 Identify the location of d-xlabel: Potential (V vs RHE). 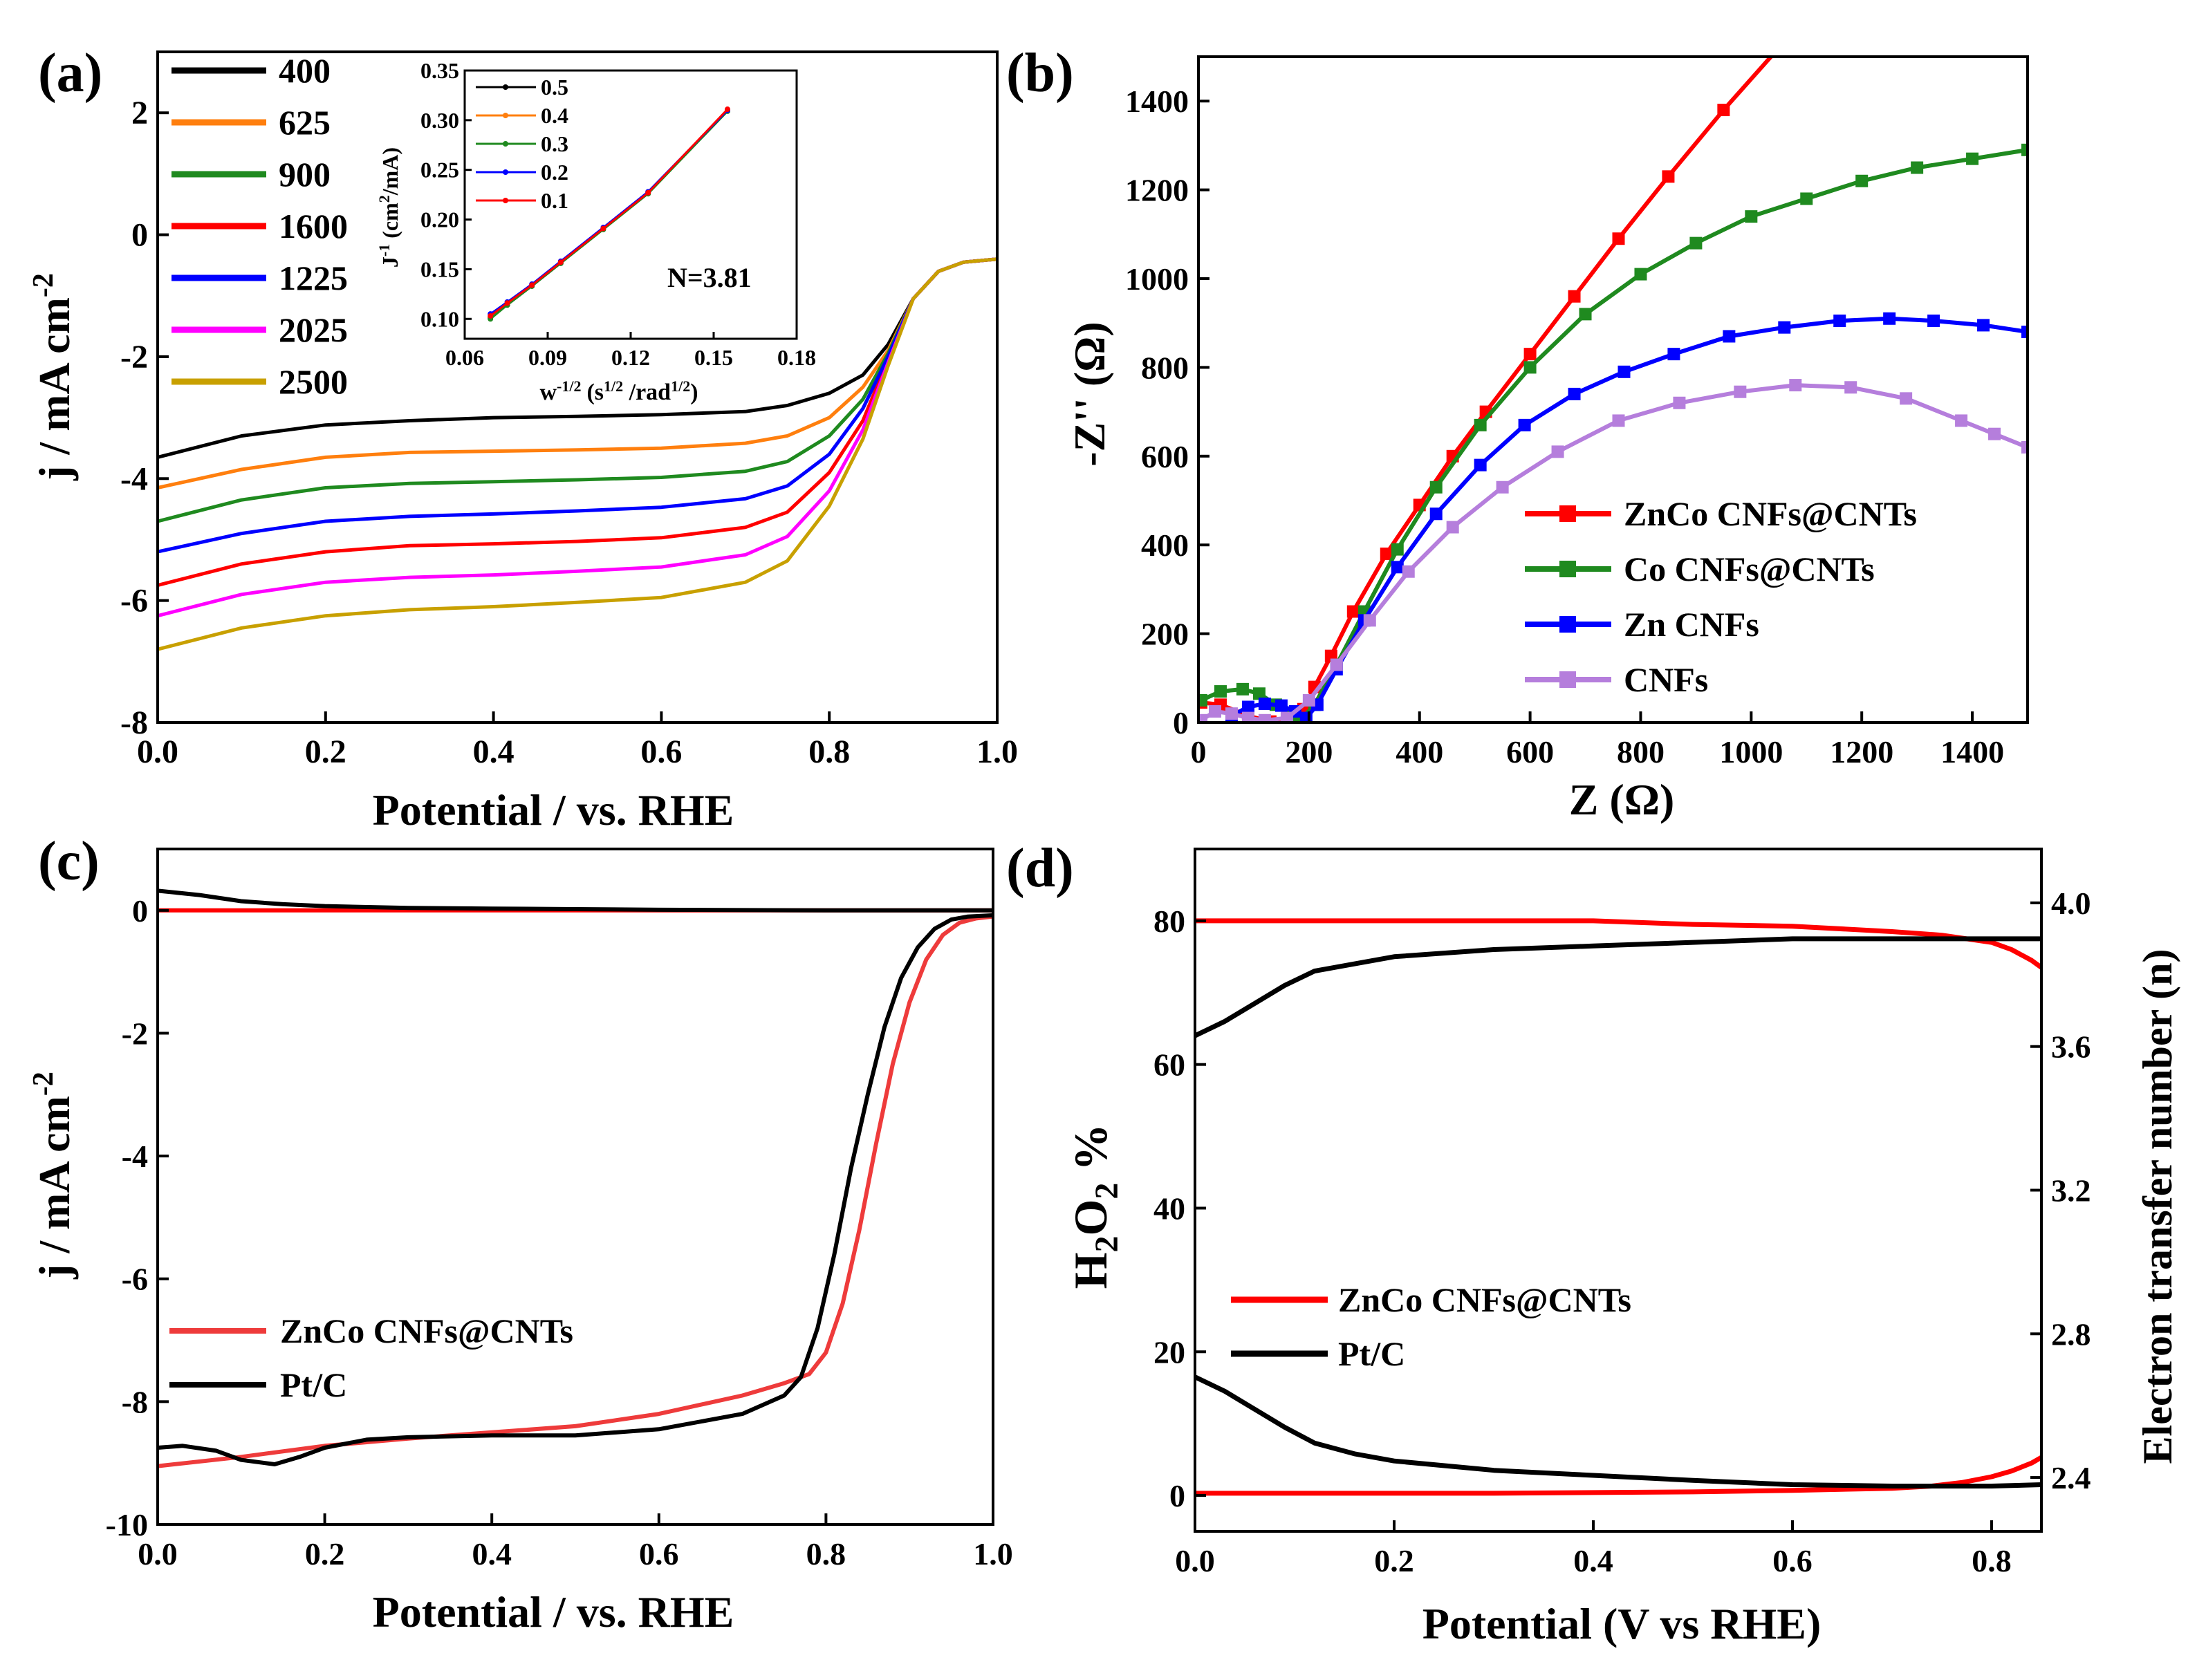
(1622, 1623).